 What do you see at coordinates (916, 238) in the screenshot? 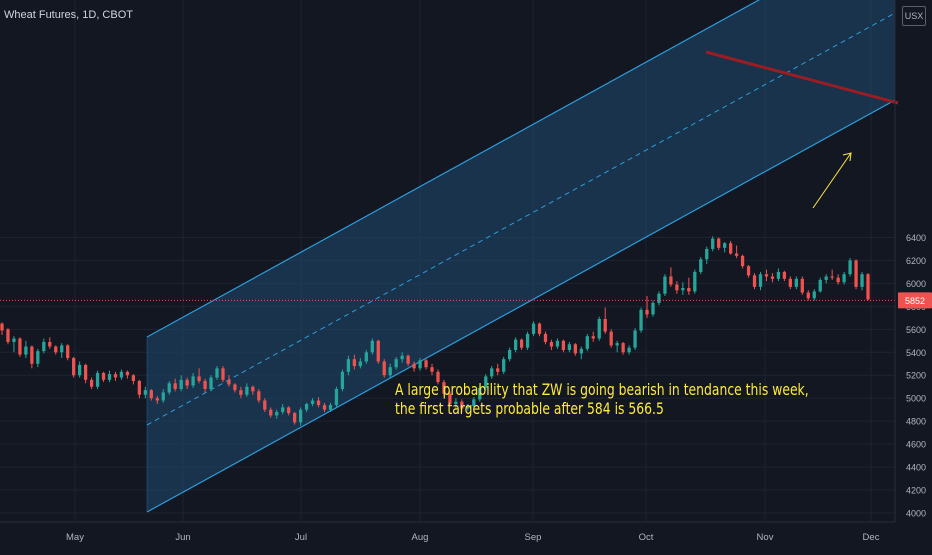
I see `price-tick-label: 6400` at bounding box center [916, 238].